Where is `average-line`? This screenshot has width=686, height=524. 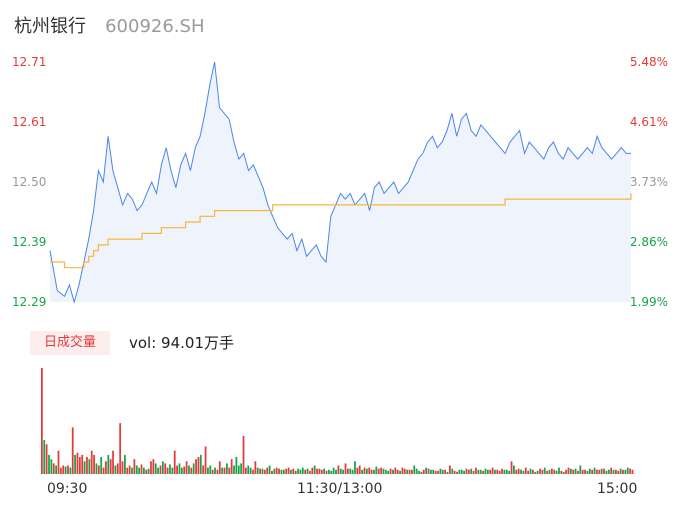 average-line is located at coordinates (341, 231).